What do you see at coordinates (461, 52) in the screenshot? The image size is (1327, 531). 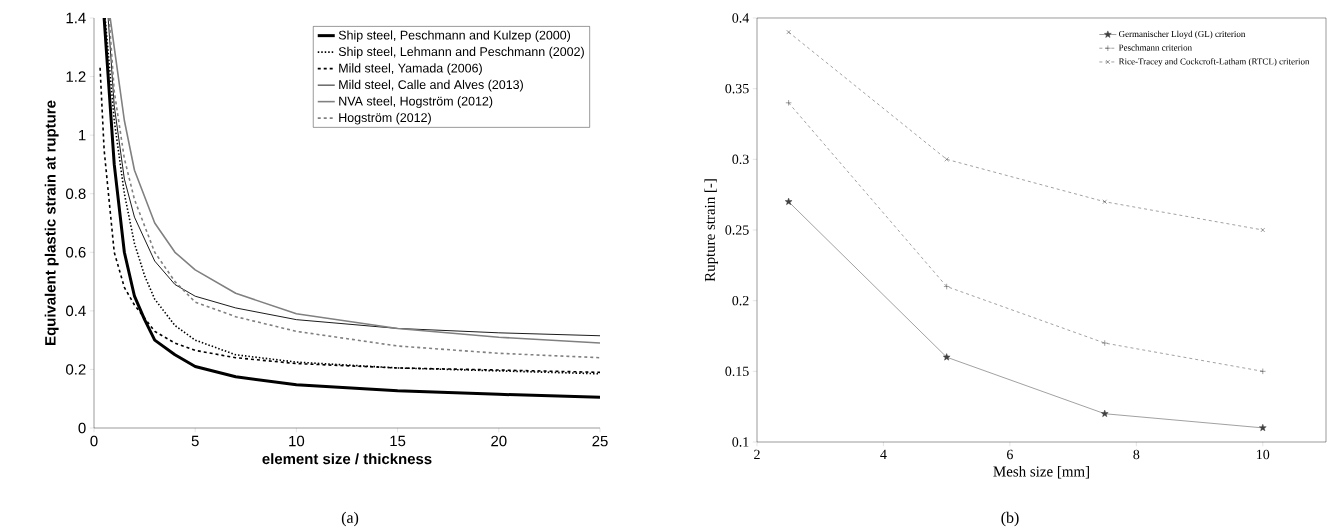 I see `legend-label: Ship steel, Lehmann and Peschmann (2002)` at bounding box center [461, 52].